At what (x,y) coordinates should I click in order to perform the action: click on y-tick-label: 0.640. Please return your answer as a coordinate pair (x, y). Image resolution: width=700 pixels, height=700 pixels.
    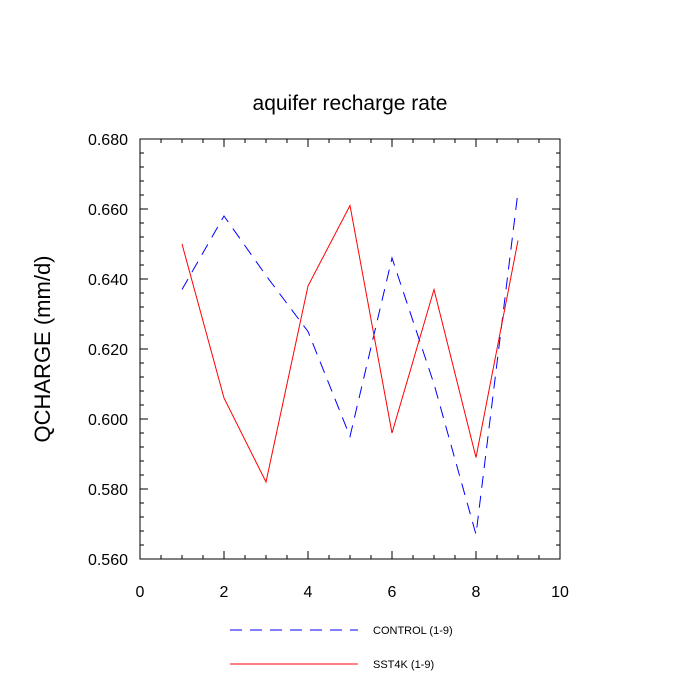
    Looking at the image, I should click on (108, 280).